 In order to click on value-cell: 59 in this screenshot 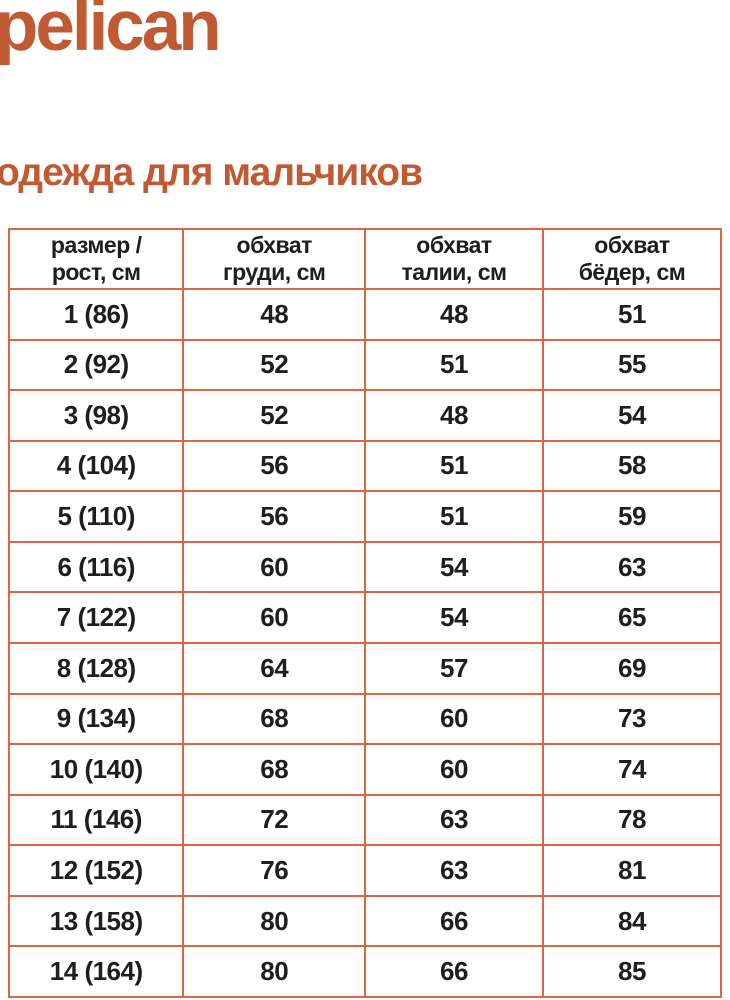, I will do `click(632, 516)`.